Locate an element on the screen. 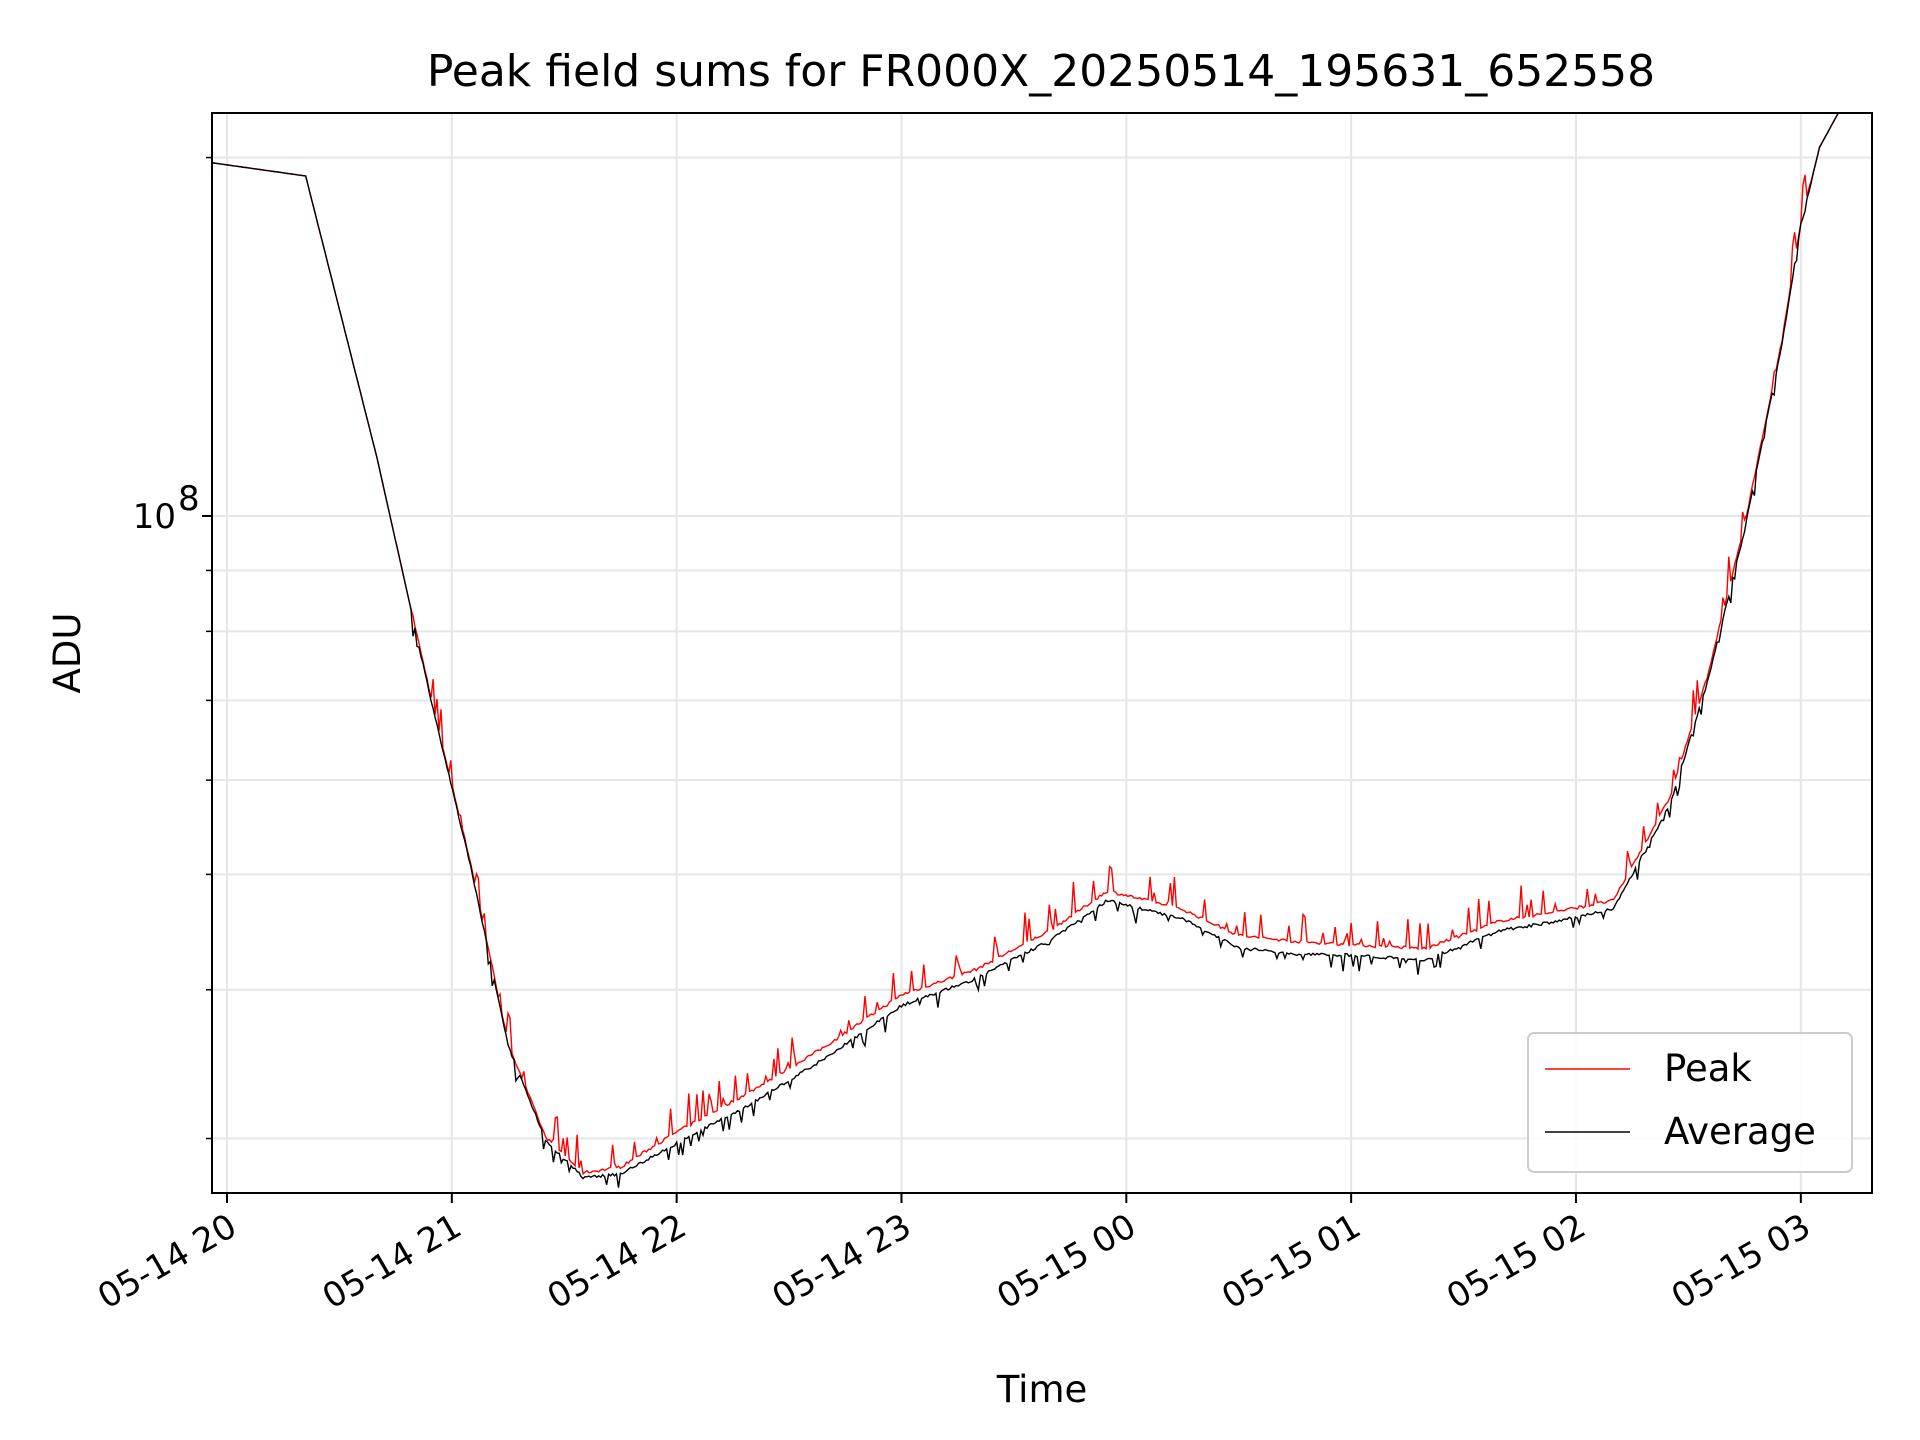 Image resolution: width=1920 pixels, height=1440 pixels. legend-label-average: Average is located at coordinates (1740, 1131).